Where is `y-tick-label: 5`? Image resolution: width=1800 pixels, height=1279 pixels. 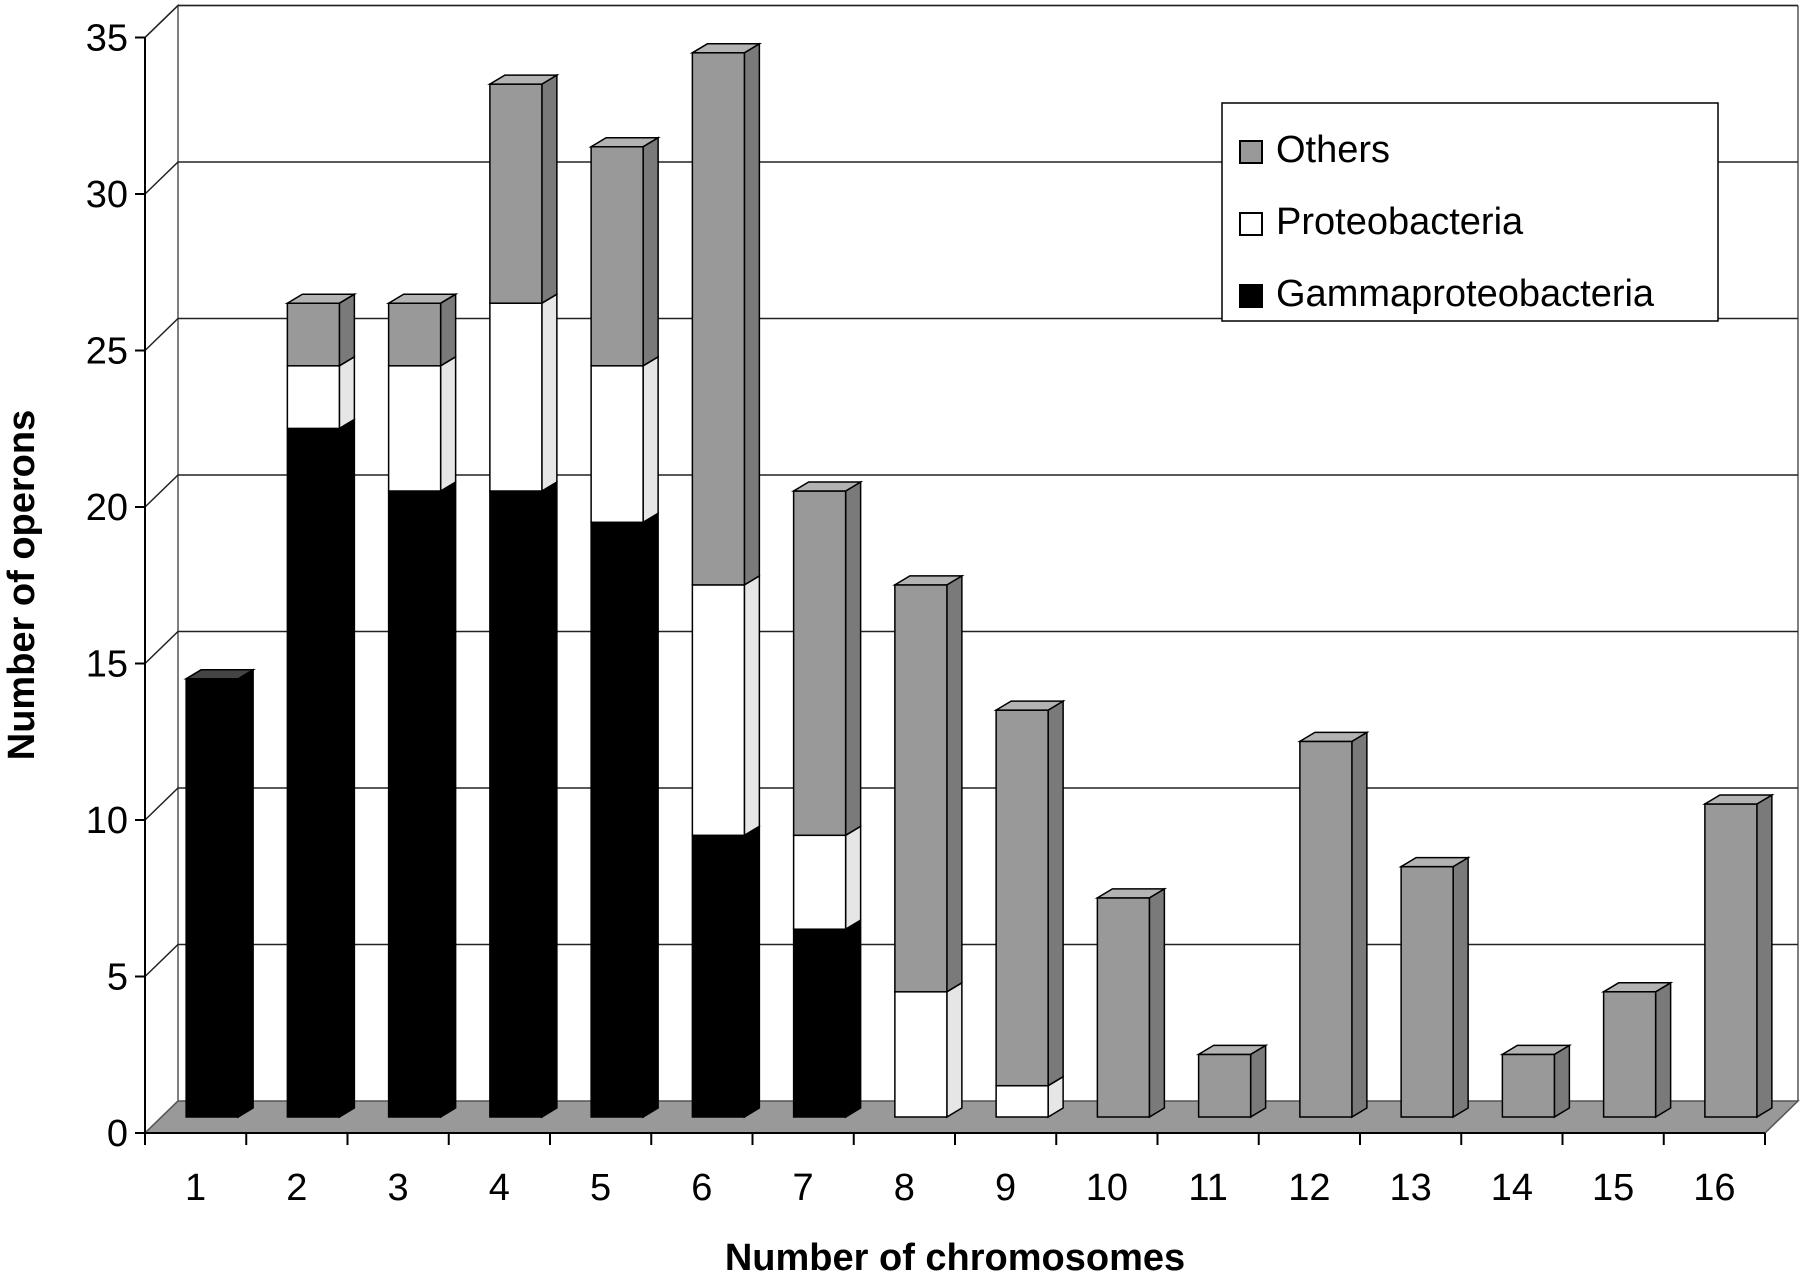
y-tick-label: 5 is located at coordinates (117, 978).